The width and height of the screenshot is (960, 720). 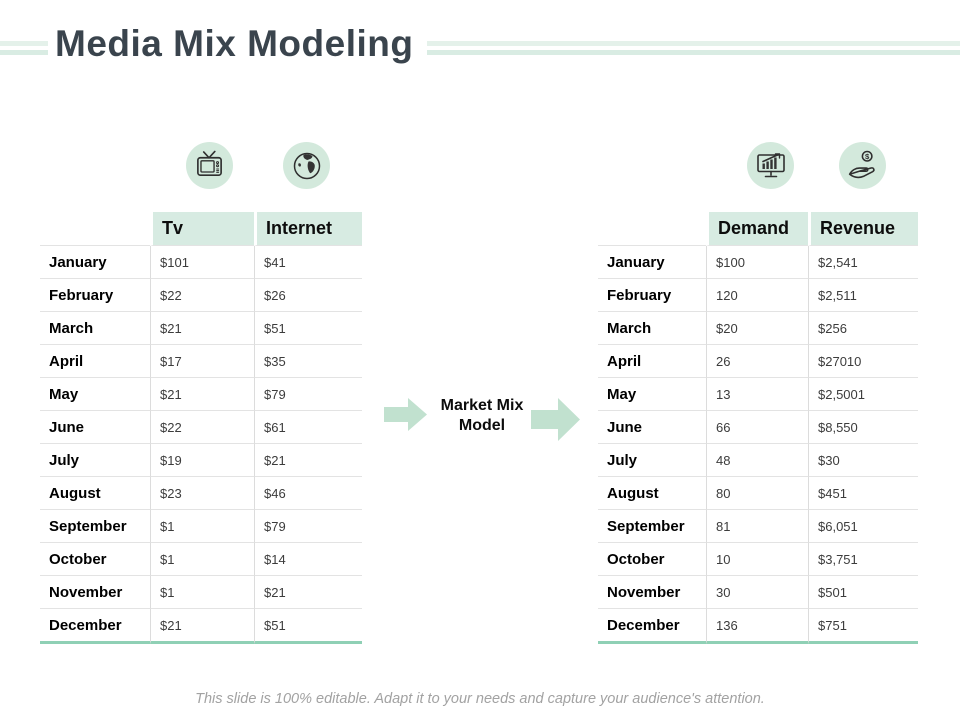 I want to click on value-cell: 136, so click(x=757, y=626).